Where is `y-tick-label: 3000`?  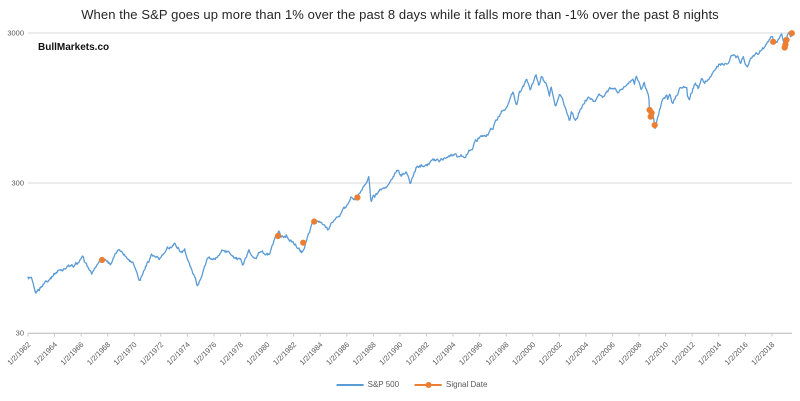
y-tick-label: 3000 is located at coordinates (15, 33).